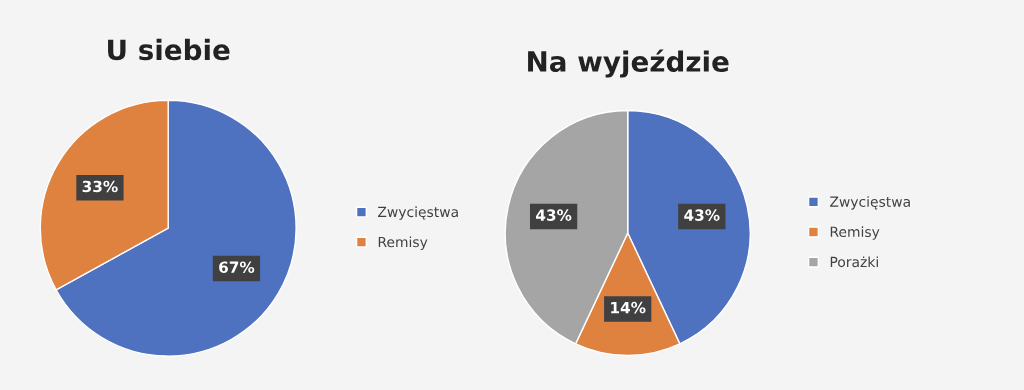 The height and width of the screenshot is (390, 1024). I want to click on data-label: 33%, so click(100, 186).